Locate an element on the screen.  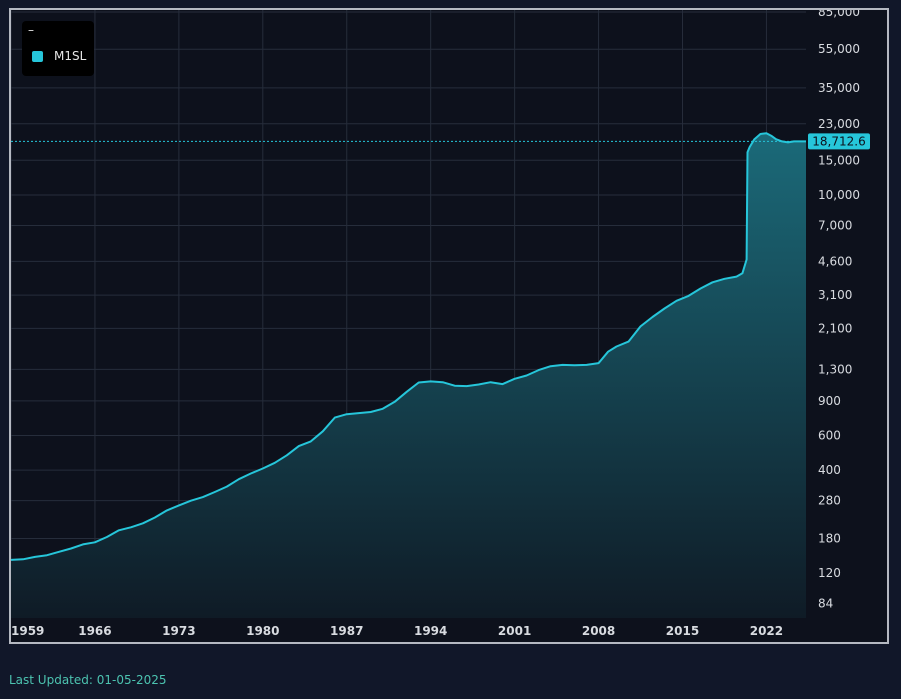
y-tick-label: 280 is located at coordinates (829, 501).